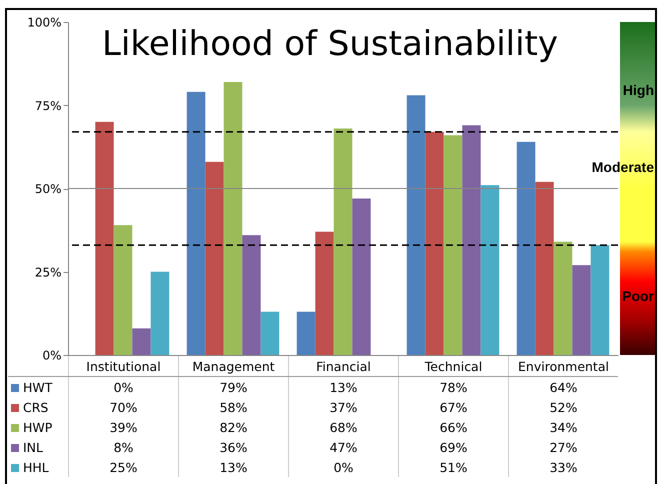 The height and width of the screenshot is (484, 660). I want to click on data-label: 69%, so click(453, 447).